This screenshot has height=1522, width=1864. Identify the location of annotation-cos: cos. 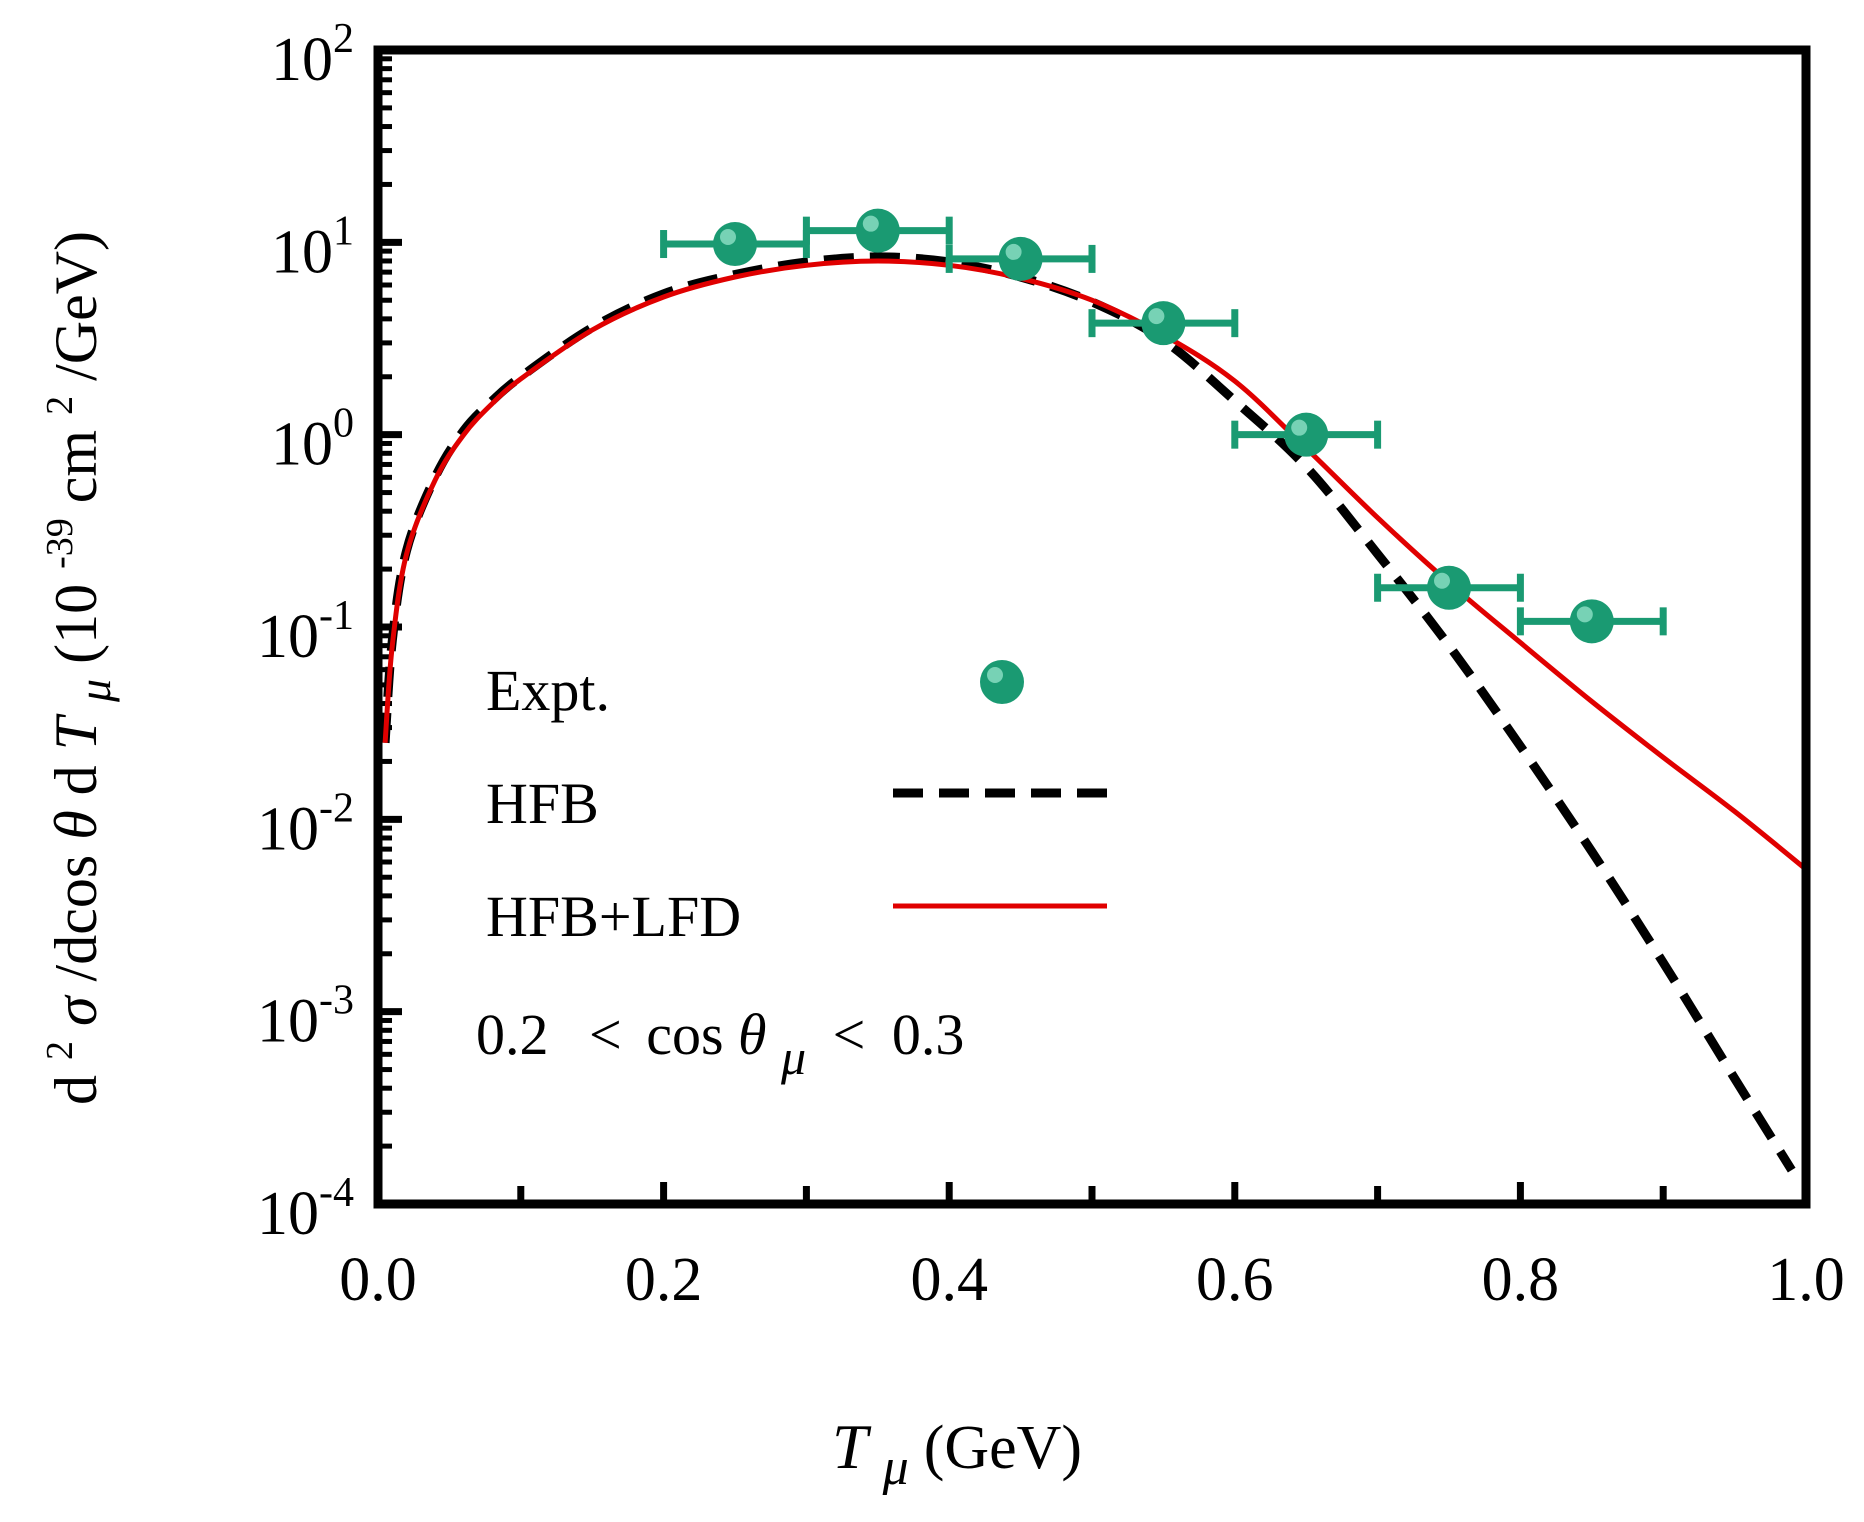
(684, 1034).